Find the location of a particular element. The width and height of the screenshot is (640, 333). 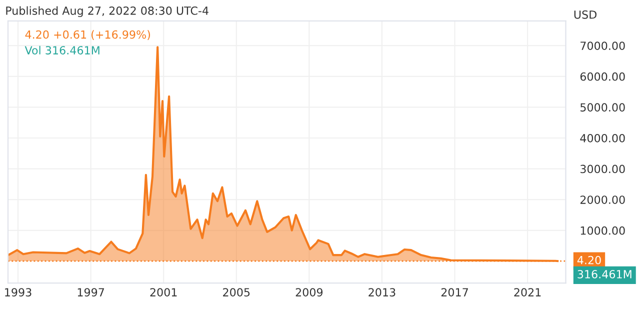

y-tick-label: 1000.00 is located at coordinates (602, 230).